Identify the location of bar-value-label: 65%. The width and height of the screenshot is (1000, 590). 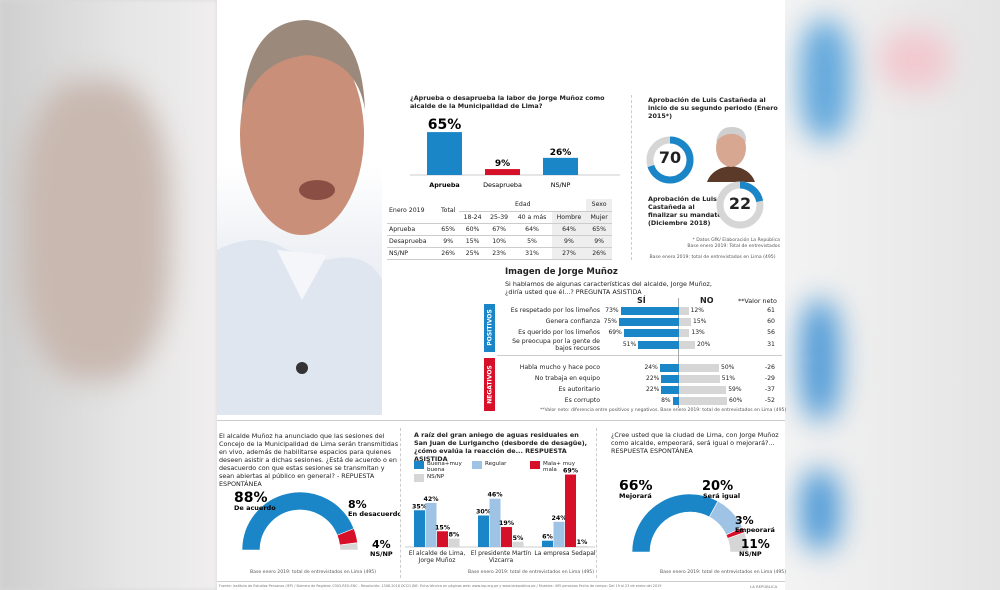
(445, 125).